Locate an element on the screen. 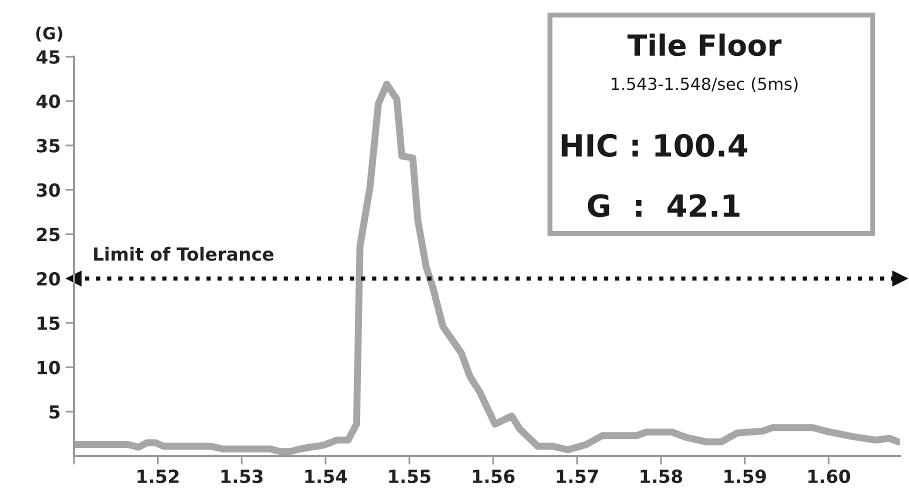 The width and height of the screenshot is (909, 502). x-tick-label: 1.60 is located at coordinates (829, 477).